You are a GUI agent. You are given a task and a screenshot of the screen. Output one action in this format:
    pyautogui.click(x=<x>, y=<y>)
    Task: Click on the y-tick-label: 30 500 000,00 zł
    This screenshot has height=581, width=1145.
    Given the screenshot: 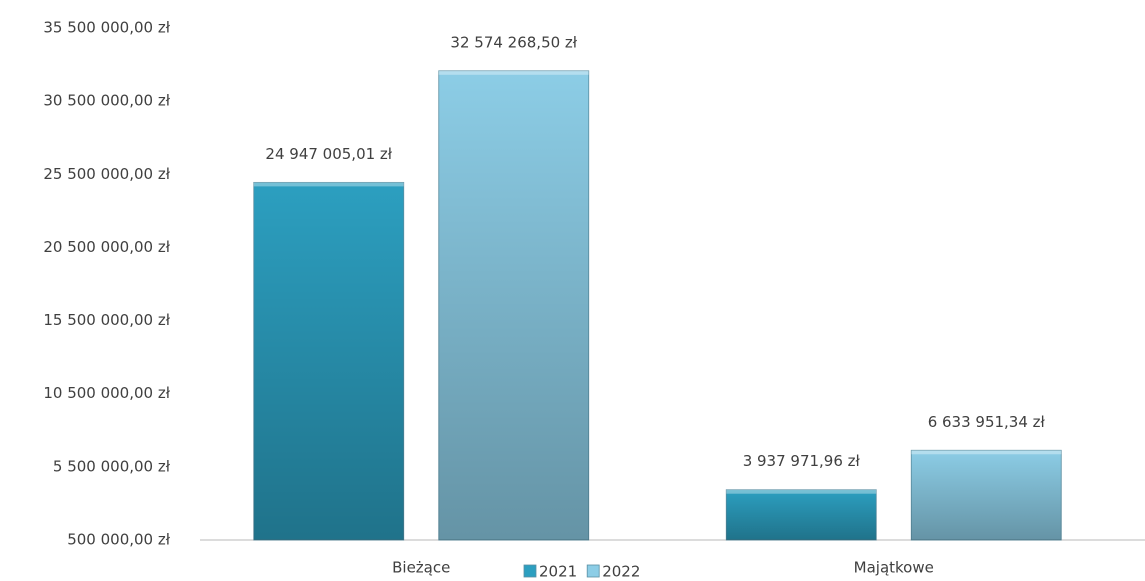 What is the action you would take?
    pyautogui.click(x=106, y=101)
    